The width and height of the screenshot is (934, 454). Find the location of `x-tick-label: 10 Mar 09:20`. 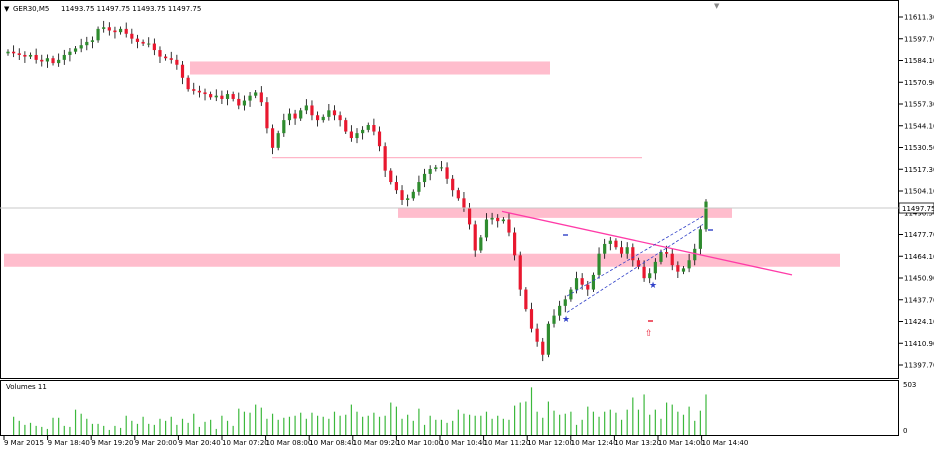

x-tick-label: 10 Mar 09:20 is located at coordinates (376, 443).